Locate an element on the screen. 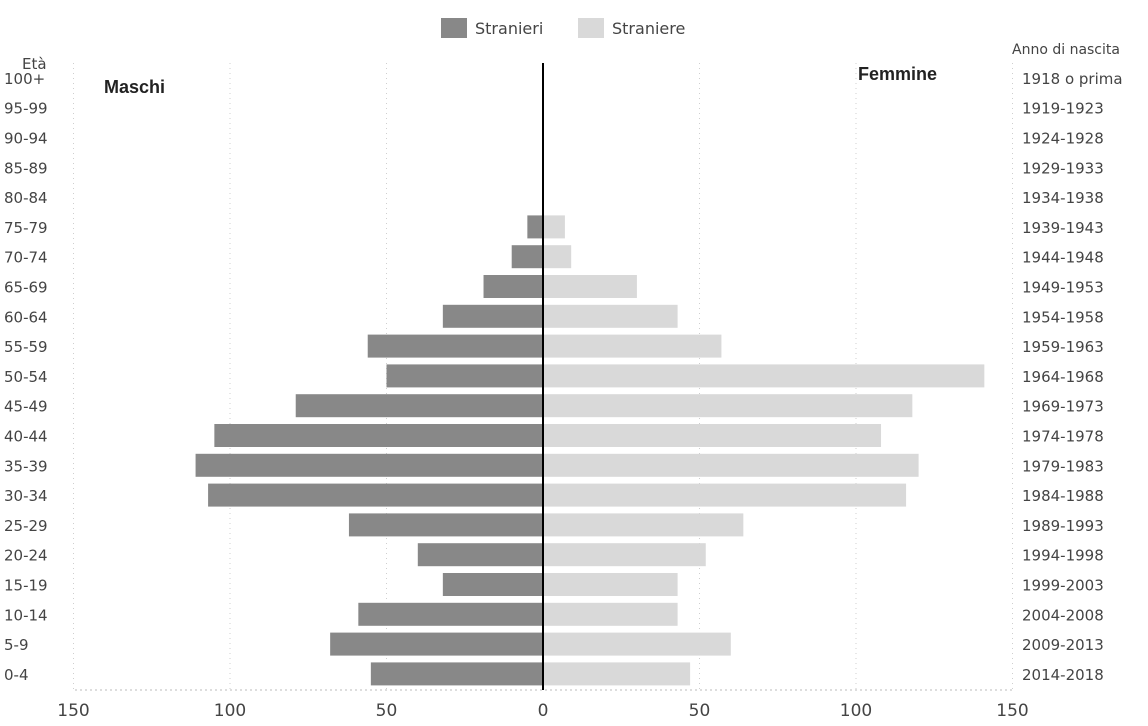 The image size is (1148, 726). birth-year-tick-label: 2009-2013 is located at coordinates (1063, 645).